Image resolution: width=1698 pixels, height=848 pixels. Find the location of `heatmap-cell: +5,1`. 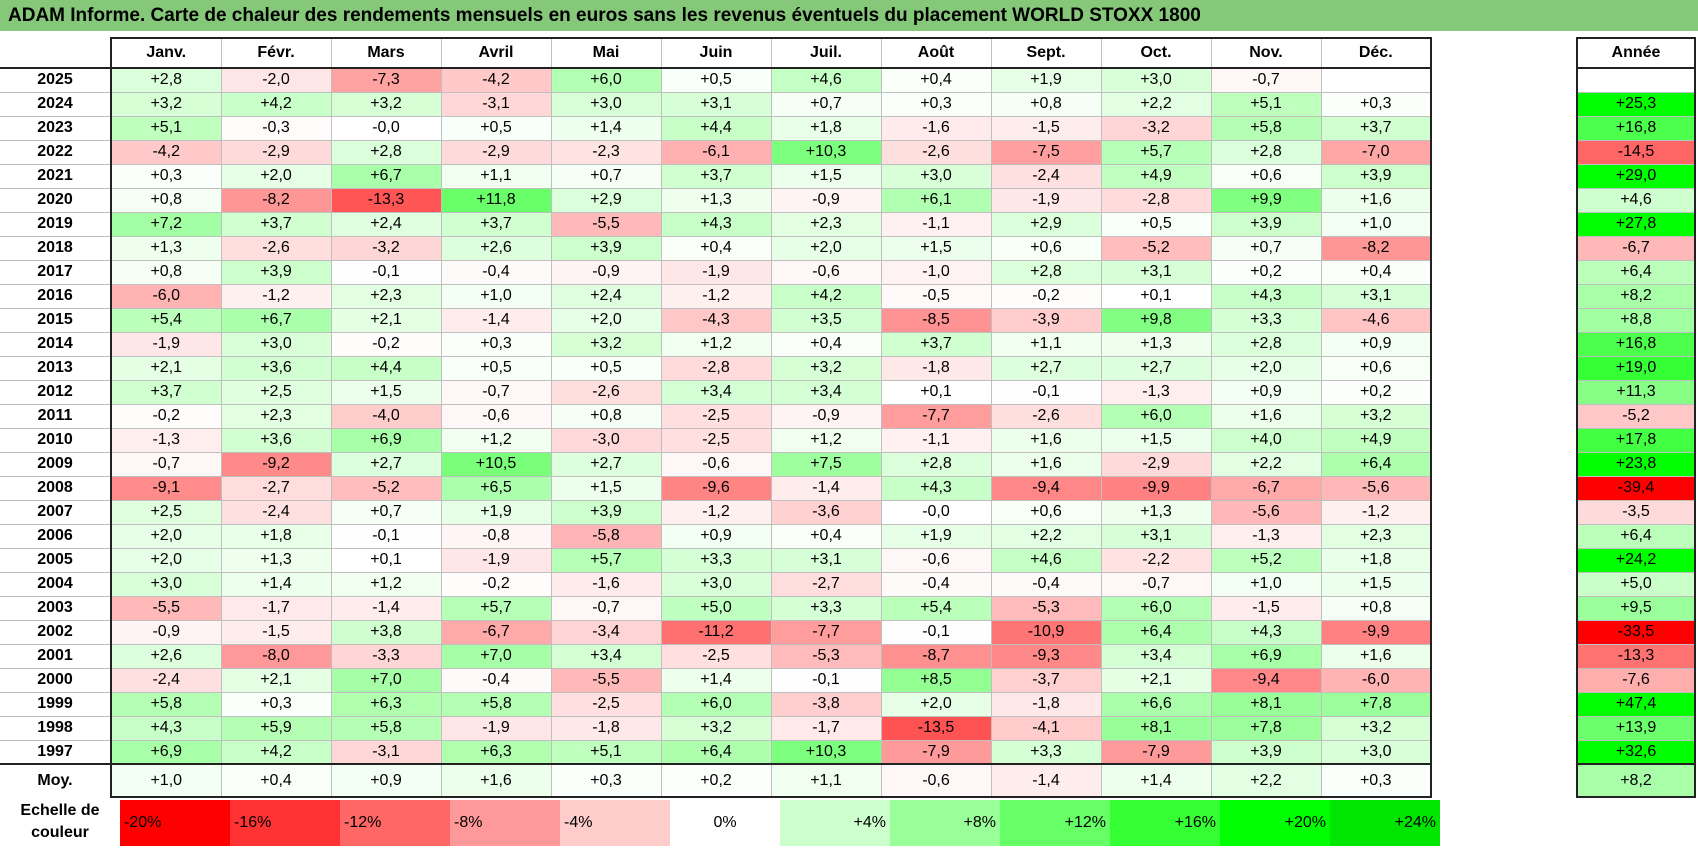

heatmap-cell: +5,1 is located at coordinates (1266, 104).